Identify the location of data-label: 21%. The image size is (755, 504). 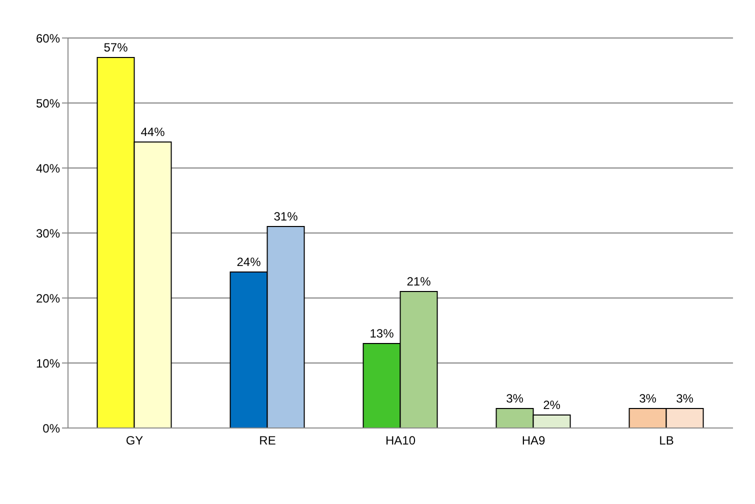
(419, 281).